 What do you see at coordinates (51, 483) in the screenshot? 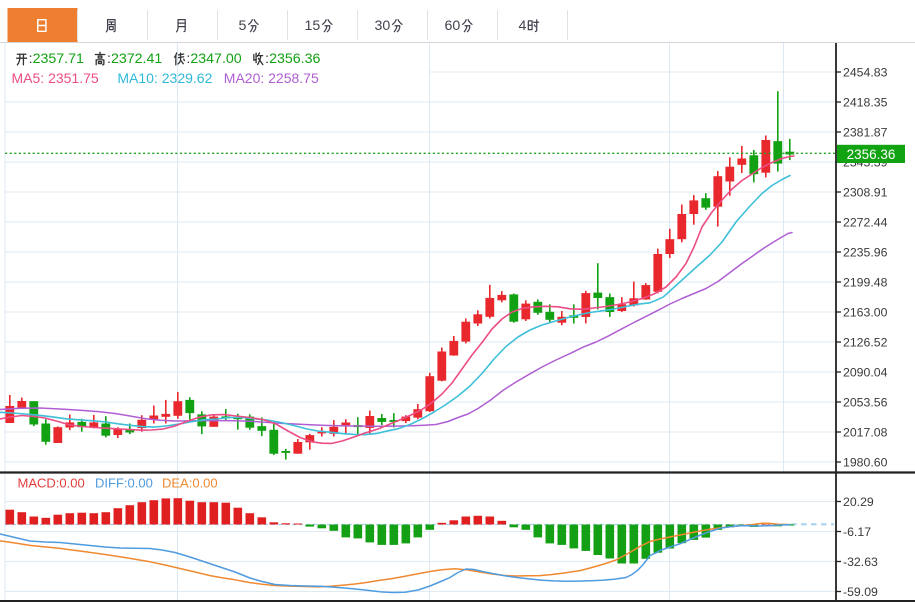
I see `svg-text: MACD:0.00` at bounding box center [51, 483].